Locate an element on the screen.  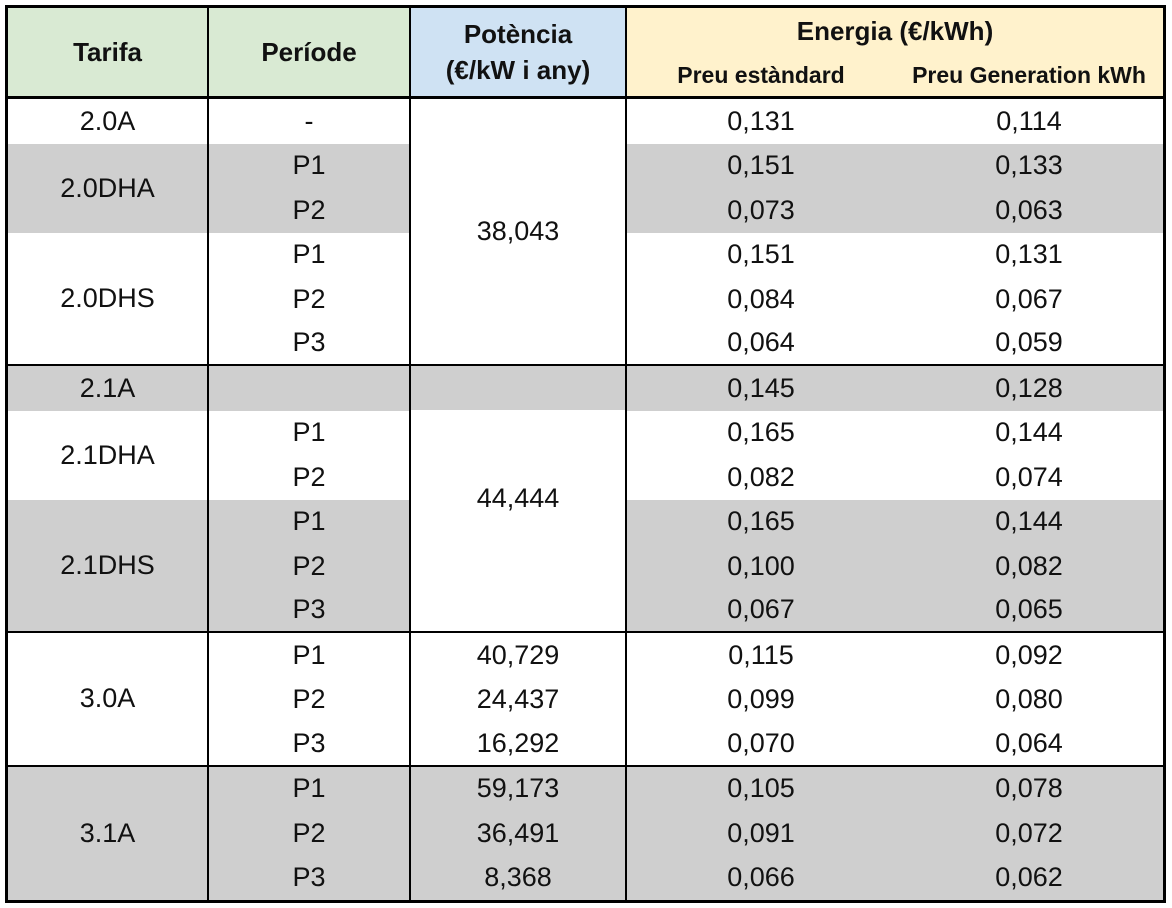
potencia-cell: 59,173 is located at coordinates (519, 788).